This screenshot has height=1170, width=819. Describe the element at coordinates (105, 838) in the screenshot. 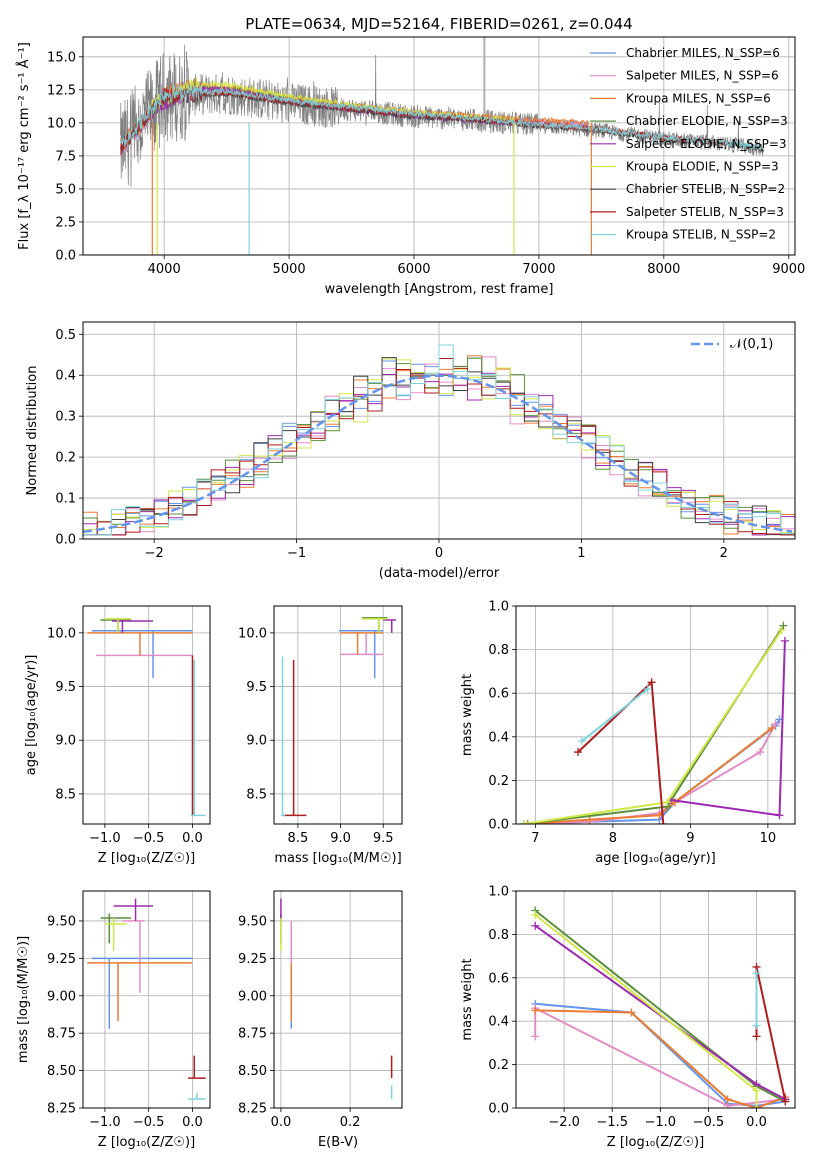

I see `x-tick-label: −1.0` at that location.